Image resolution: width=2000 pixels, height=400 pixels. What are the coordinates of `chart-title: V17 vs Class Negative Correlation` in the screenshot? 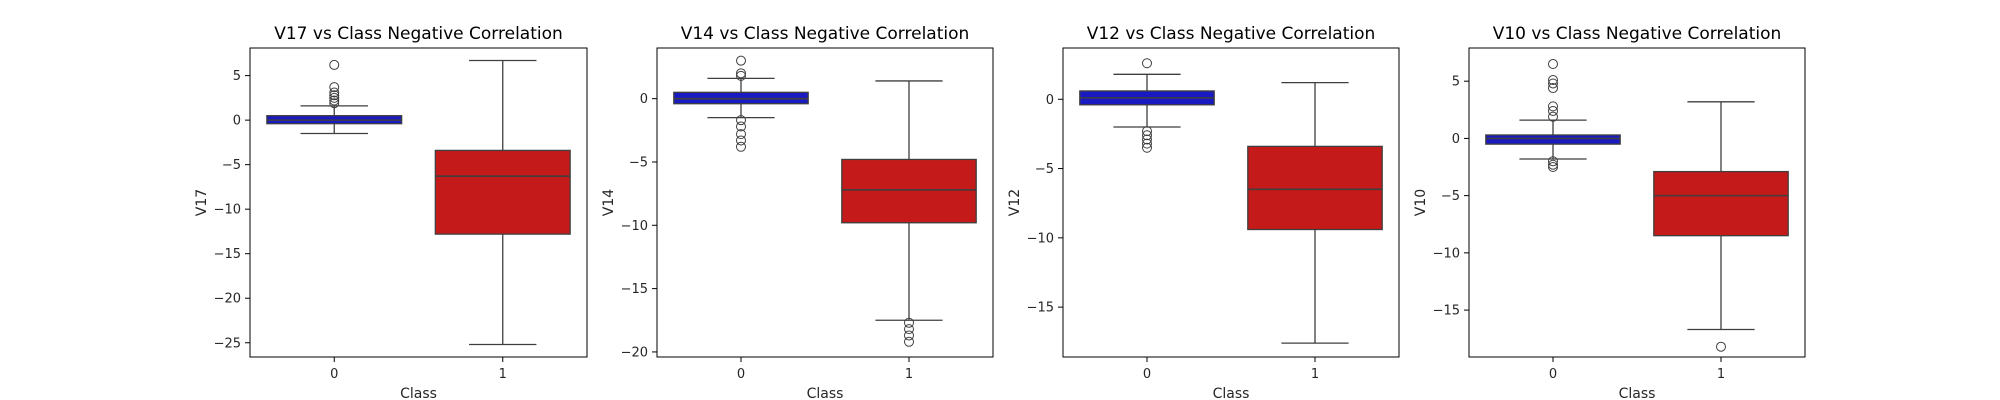 It's located at (418, 34).